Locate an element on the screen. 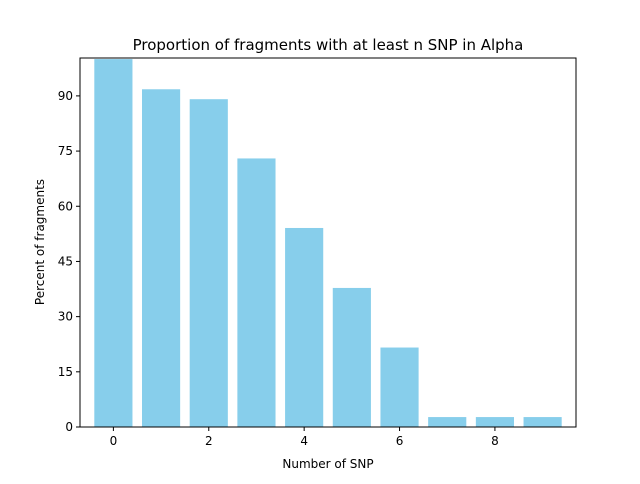 This screenshot has width=640, height=484. y-tick-label-60: 60 is located at coordinates (65, 206).